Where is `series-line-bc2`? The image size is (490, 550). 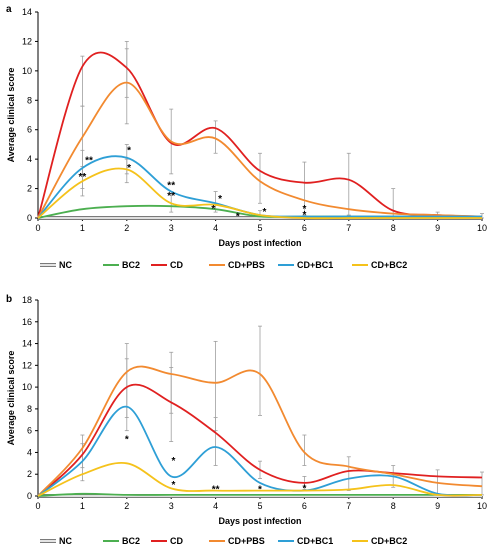 series-line-bc2 is located at coordinates (259, 494).